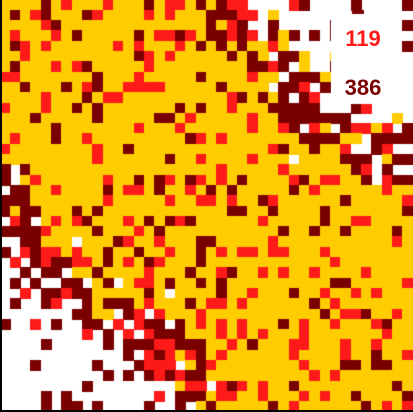 This screenshot has height=412, width=413. Describe the element at coordinates (1, 206) in the screenshot. I see `board-left-border` at that location.